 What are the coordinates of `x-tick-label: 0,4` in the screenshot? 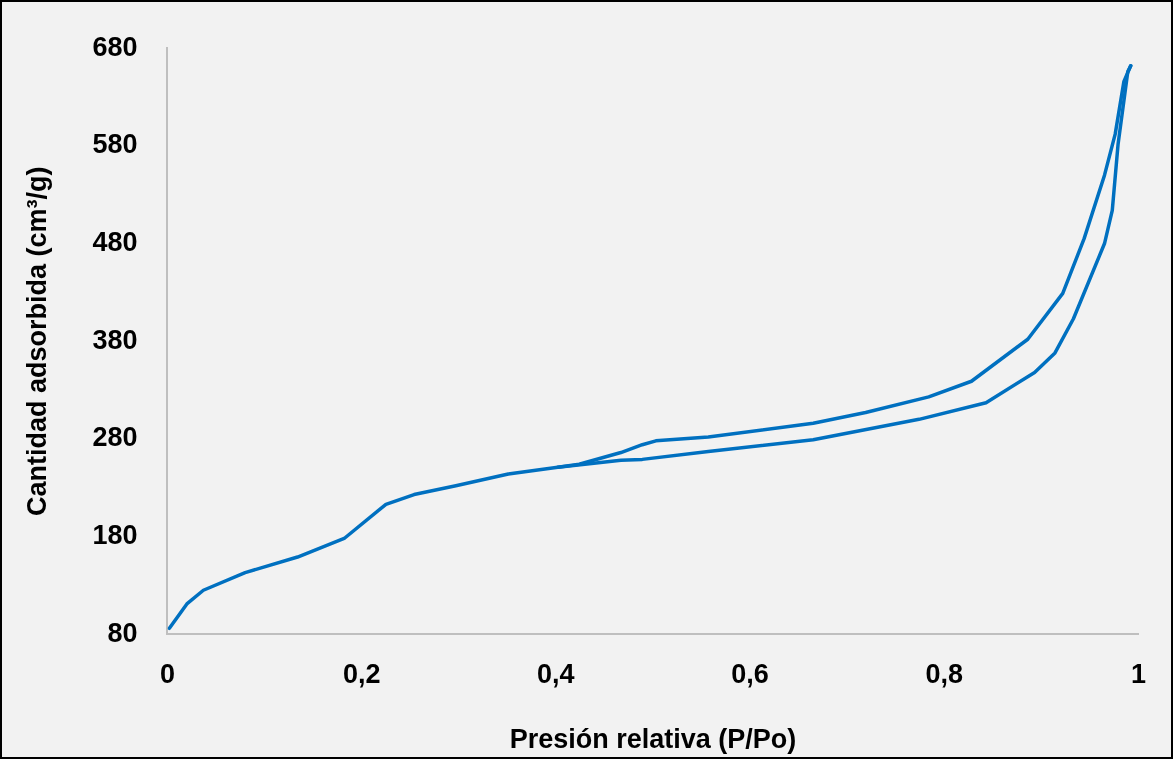 It's located at (556, 673).